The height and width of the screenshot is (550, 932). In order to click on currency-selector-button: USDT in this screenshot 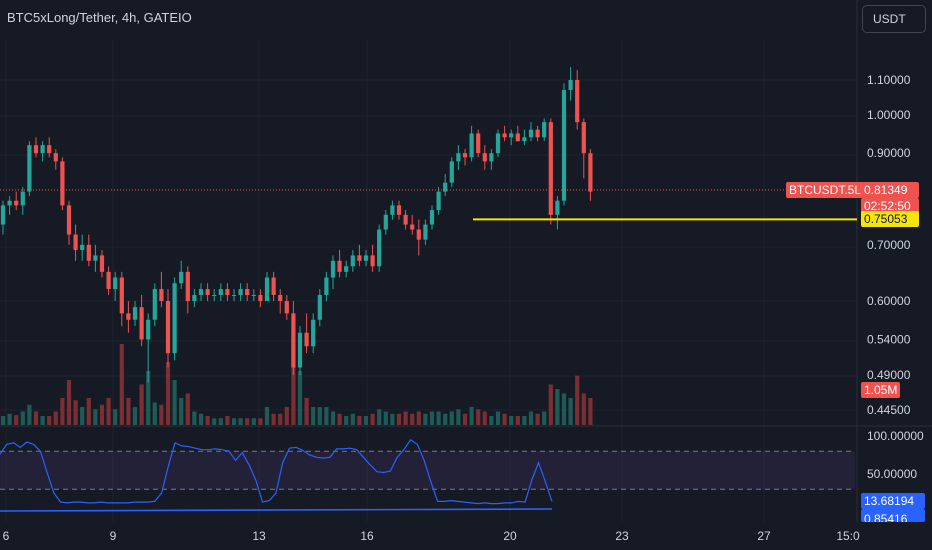, I will do `click(894, 19)`.